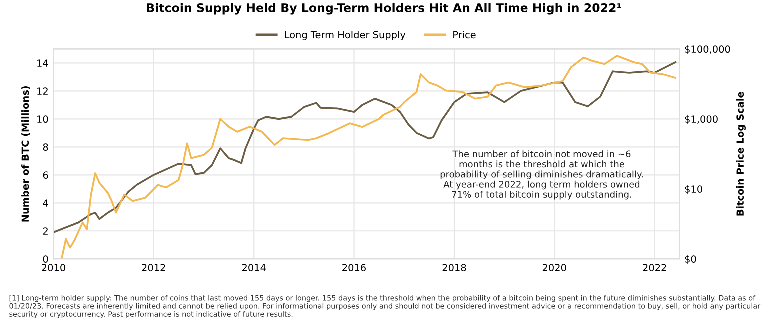  What do you see at coordinates (465, 35) in the screenshot?
I see `legend-label: Price` at bounding box center [465, 35].